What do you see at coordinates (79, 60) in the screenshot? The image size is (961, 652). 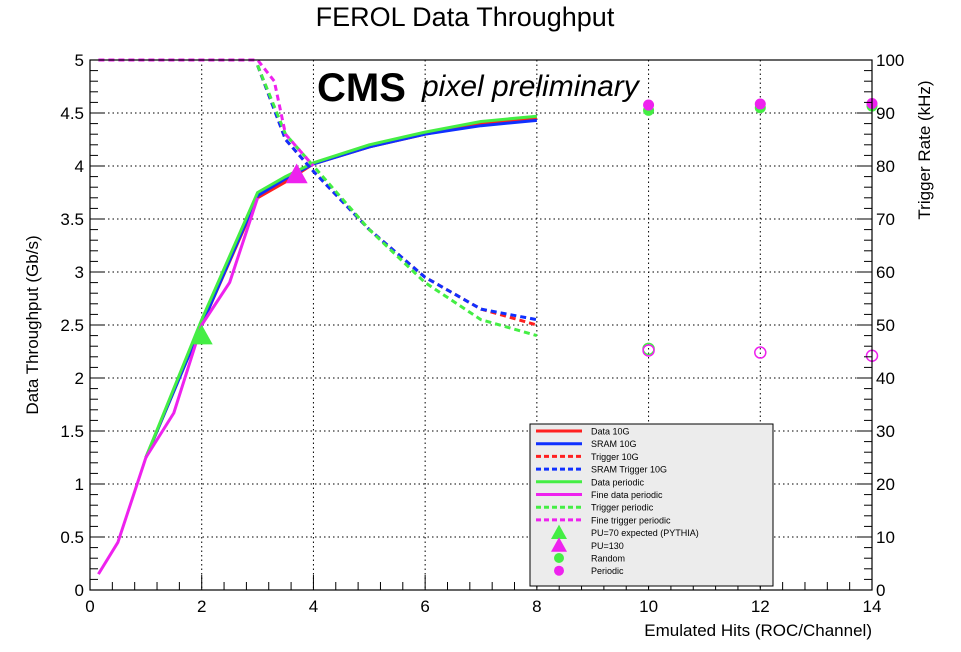 I see `y-tick-label: 5` at bounding box center [79, 60].